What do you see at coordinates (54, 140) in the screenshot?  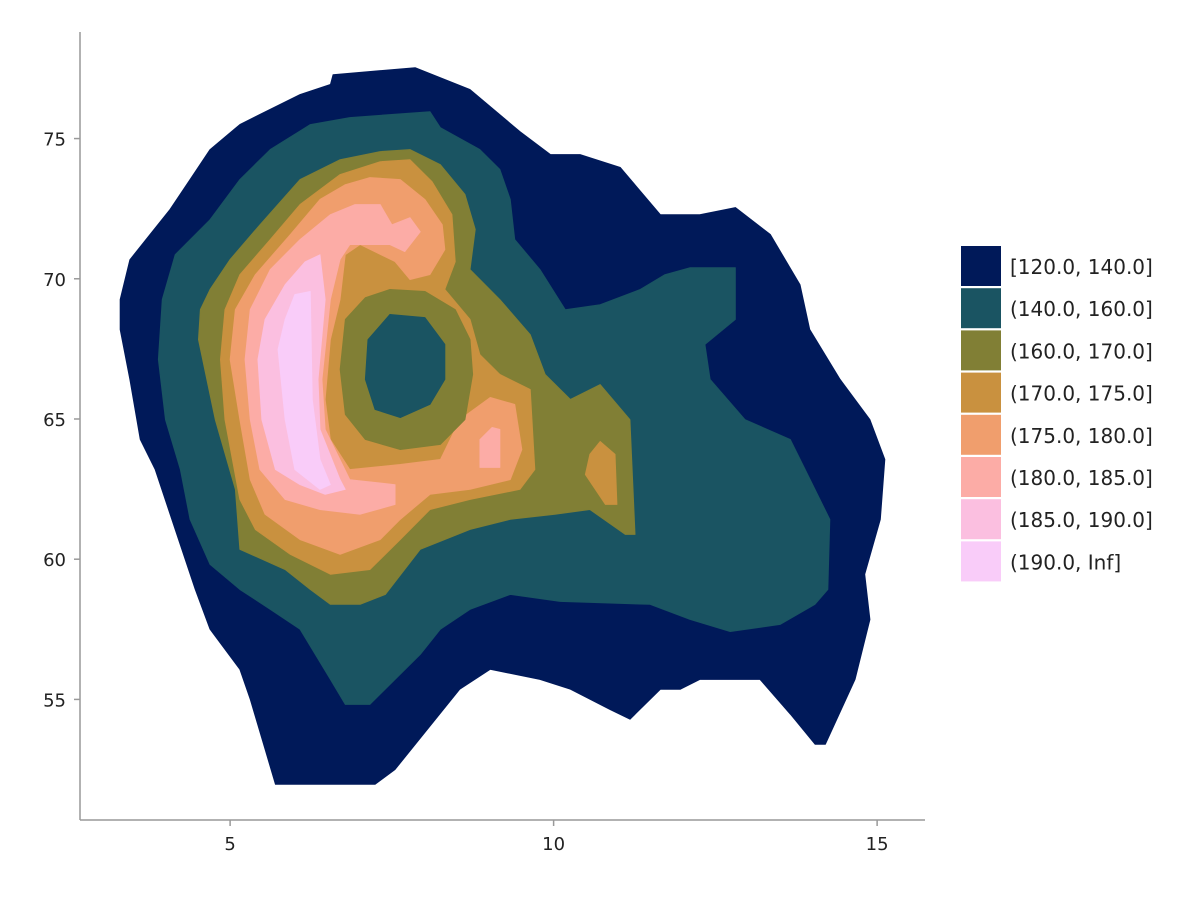 I see `y-tick-label: 75` at bounding box center [54, 140].